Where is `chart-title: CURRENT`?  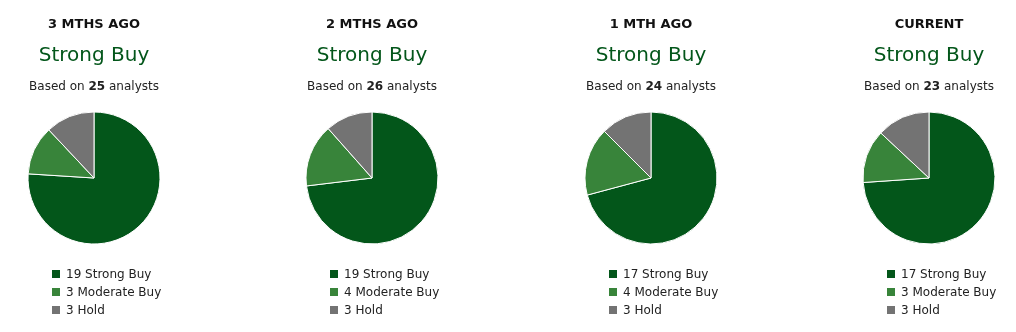 chart-title: CURRENT is located at coordinates (929, 23).